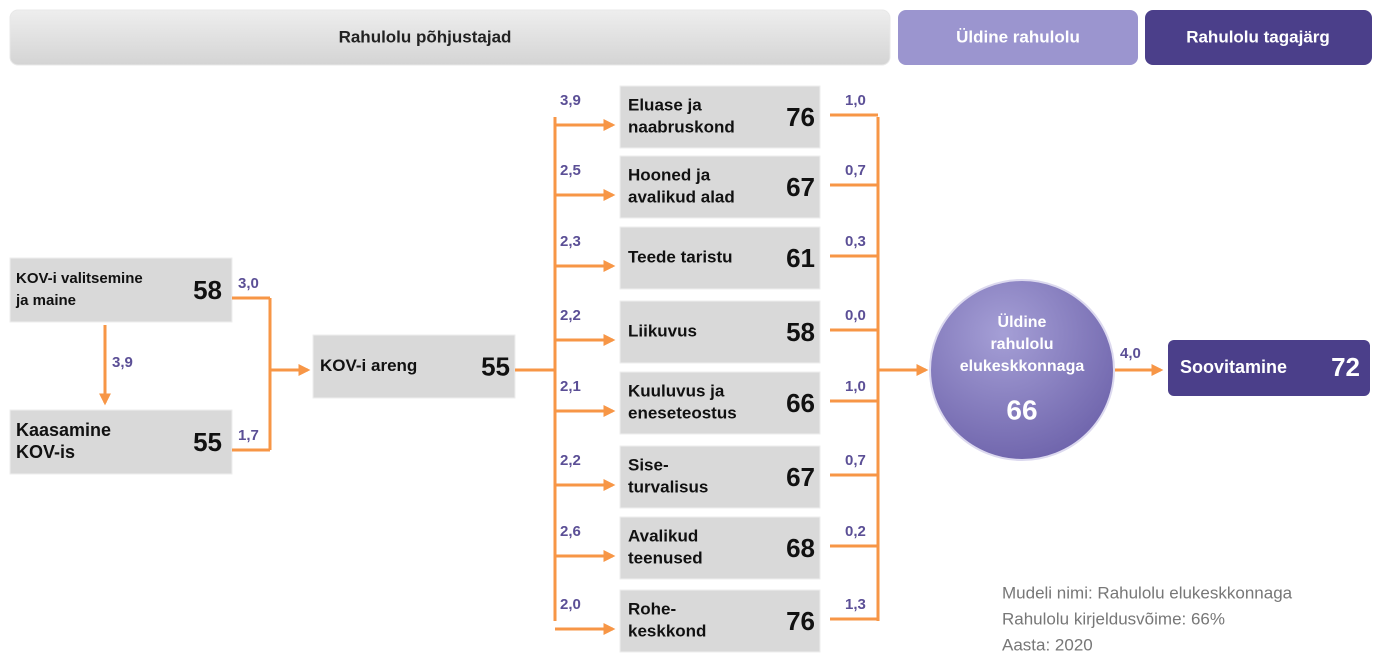 Image resolution: width=1386 pixels, height=654 pixels. Describe the element at coordinates (800, 403) in the screenshot. I see `node-score: 66` at that location.